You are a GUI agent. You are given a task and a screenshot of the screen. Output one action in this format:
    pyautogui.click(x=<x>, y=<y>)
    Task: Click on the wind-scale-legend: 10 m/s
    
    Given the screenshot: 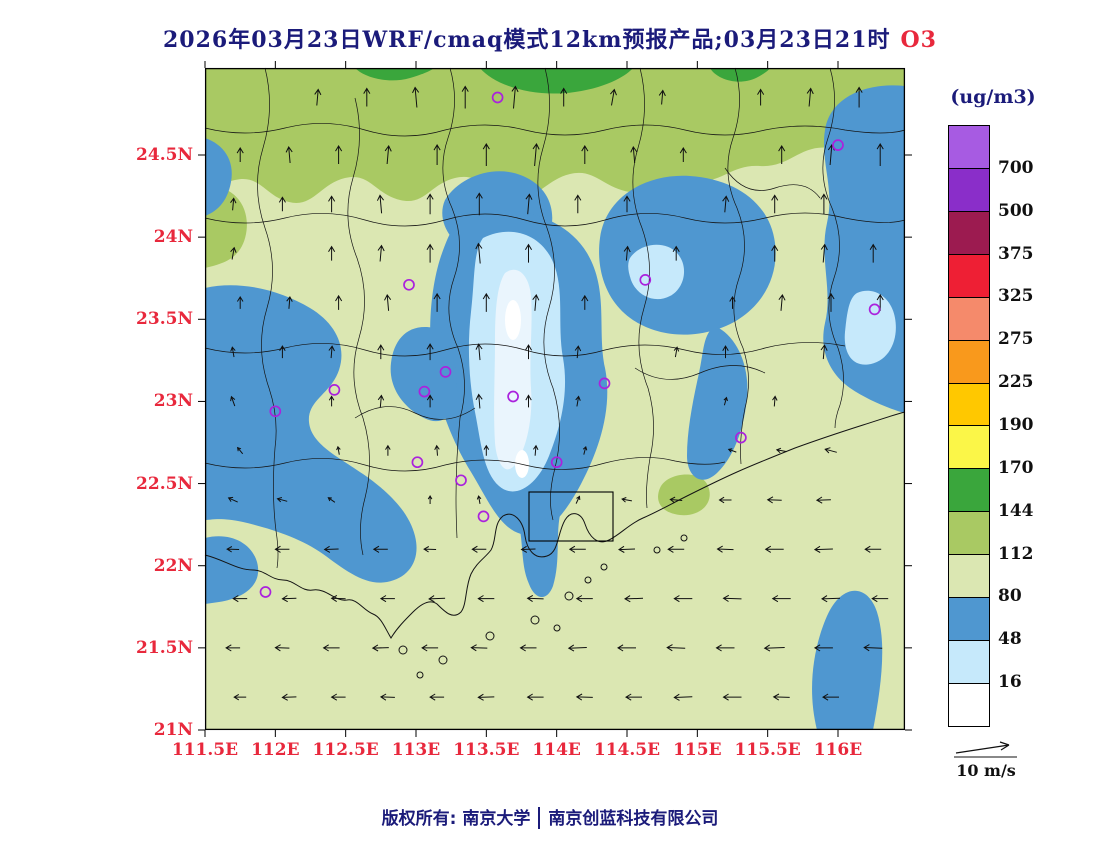 What is the action you would take?
    pyautogui.click(x=986, y=760)
    